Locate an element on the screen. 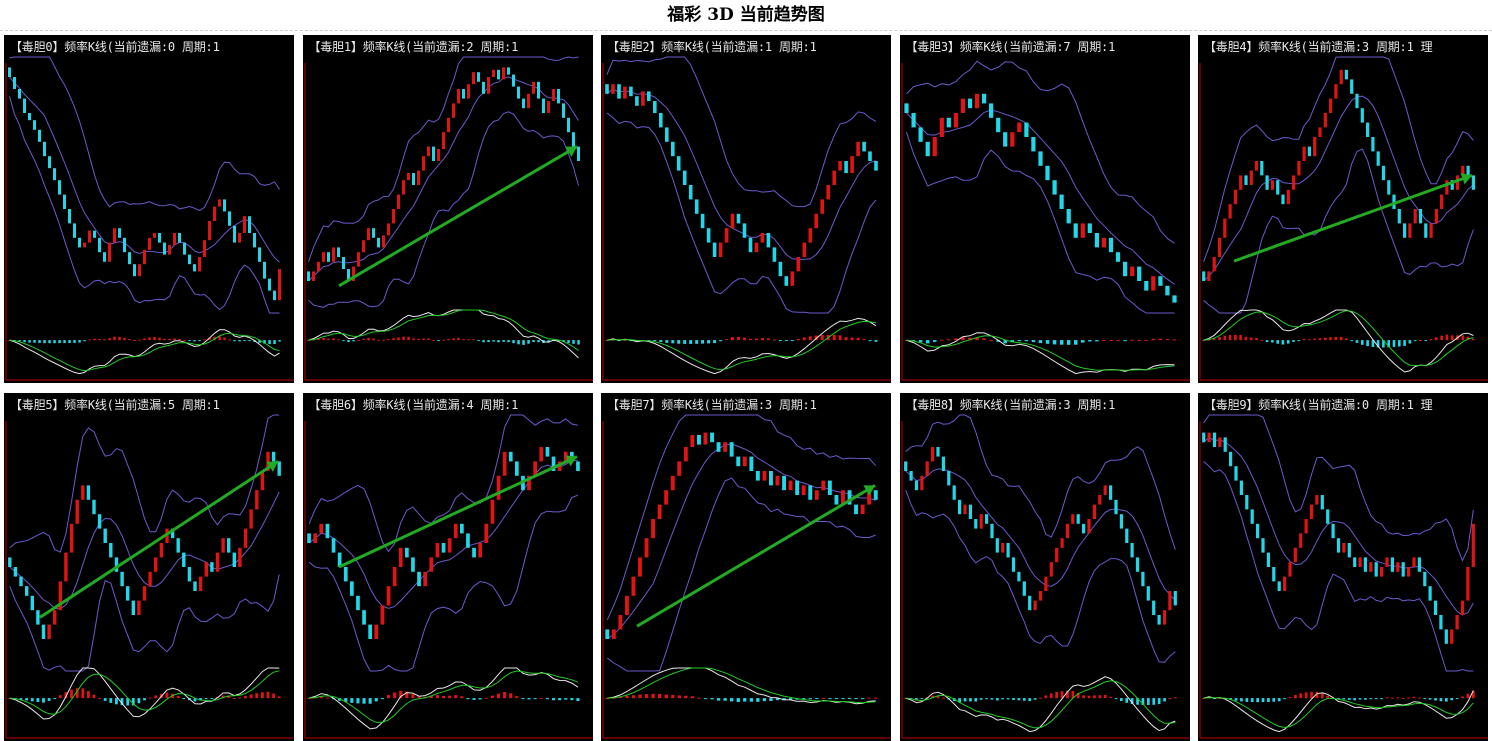  band-middle is located at coordinates (1040, 534).